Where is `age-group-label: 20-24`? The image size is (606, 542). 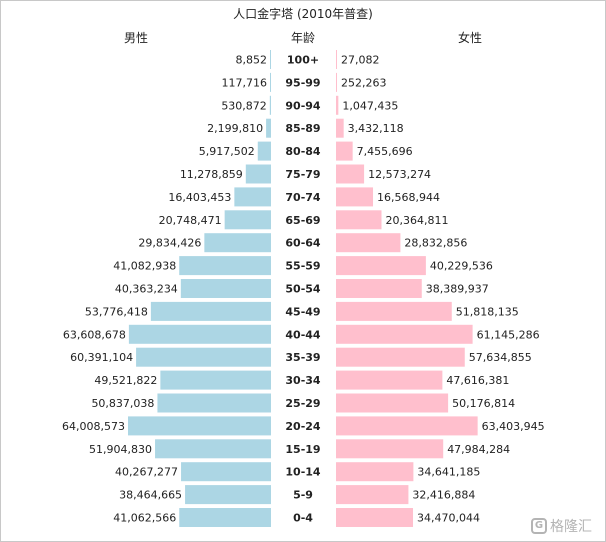
age-group-label: 20-24 is located at coordinates (303, 426).